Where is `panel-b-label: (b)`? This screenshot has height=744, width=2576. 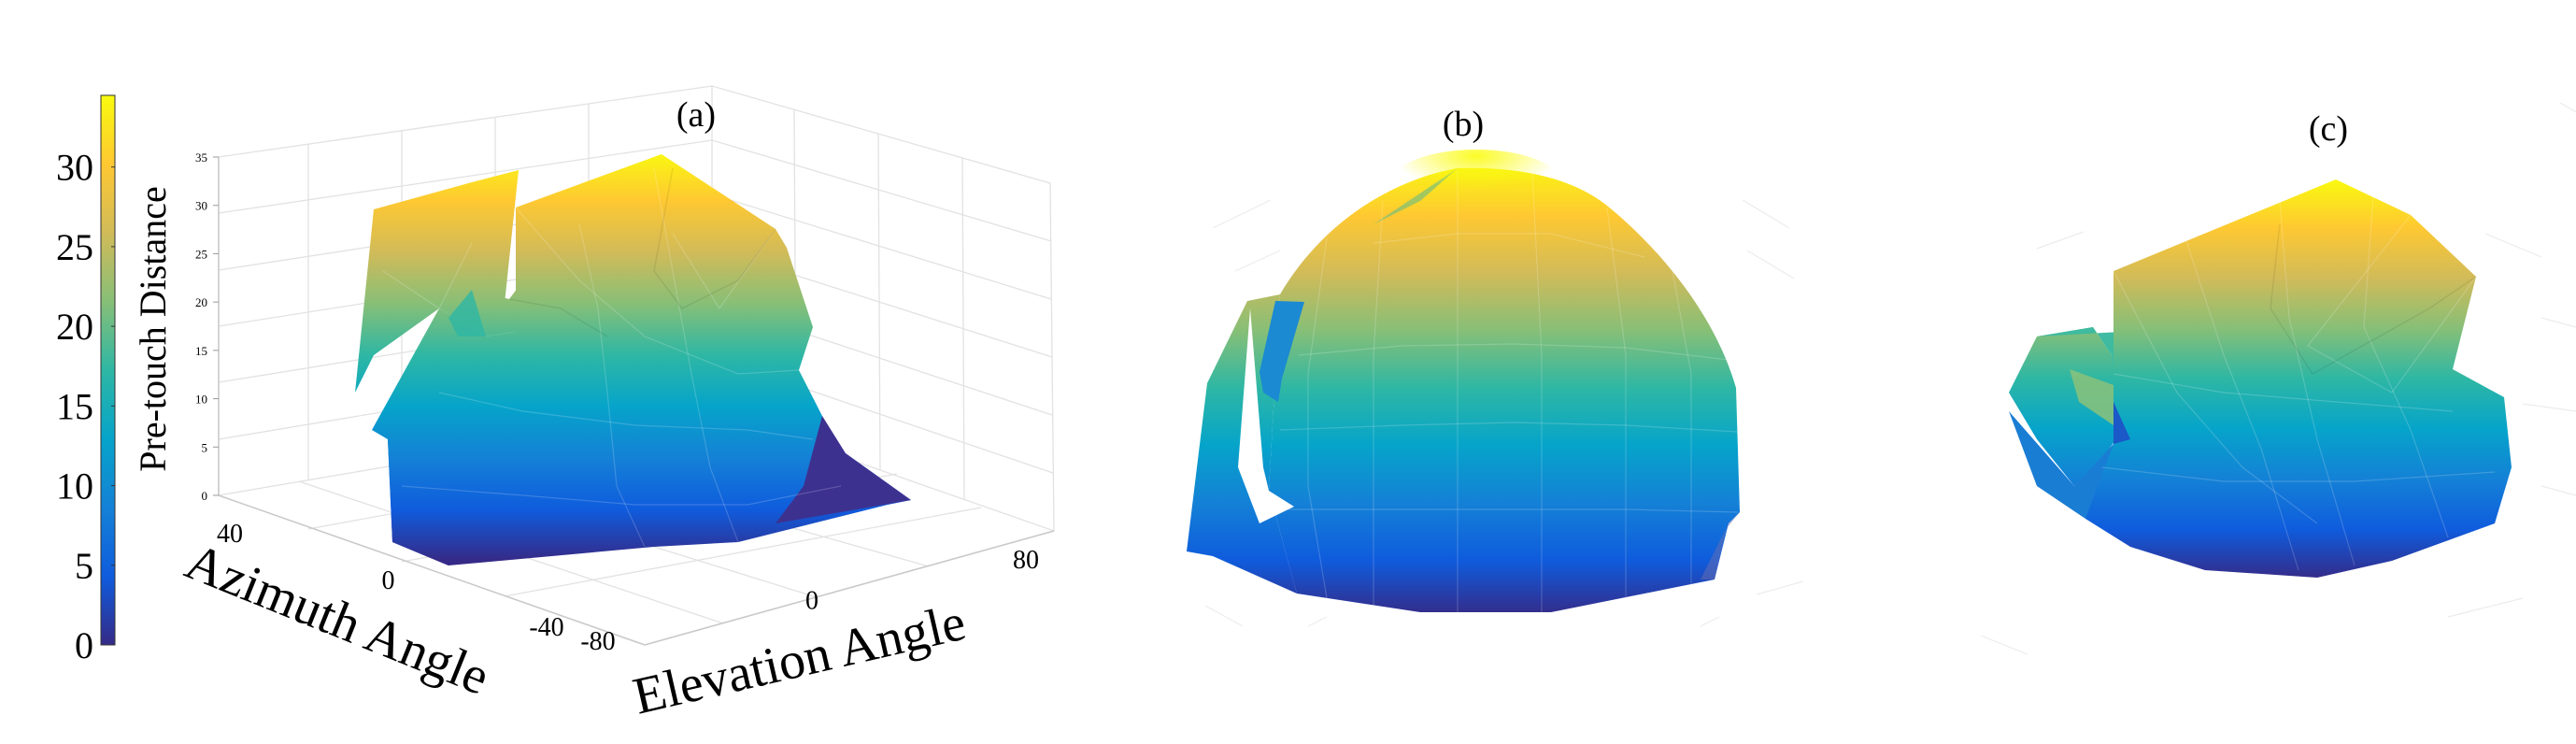 panel-b-label: (b) is located at coordinates (1463, 124).